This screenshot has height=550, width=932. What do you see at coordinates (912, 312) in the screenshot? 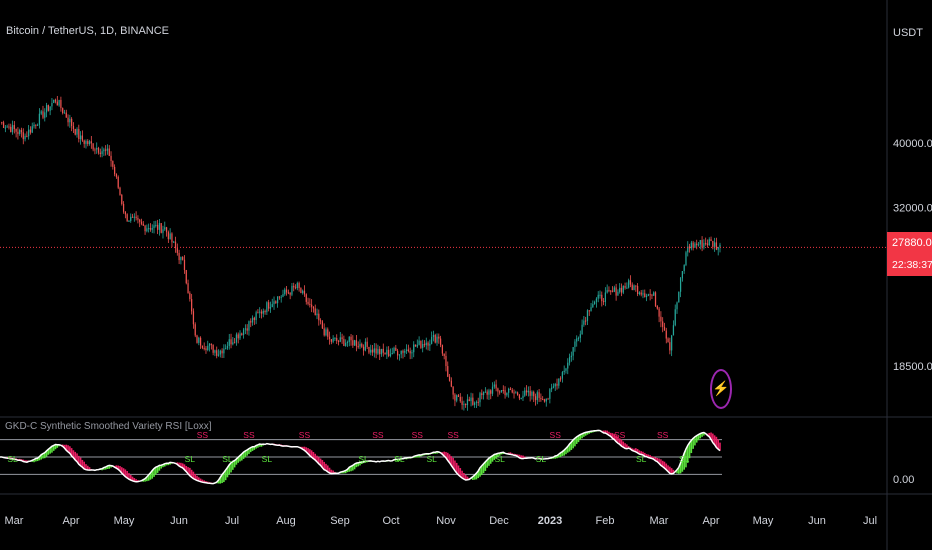
I see `price-axis-ticks: 40000.00 32000.00 18500.00 0.00` at bounding box center [912, 312].